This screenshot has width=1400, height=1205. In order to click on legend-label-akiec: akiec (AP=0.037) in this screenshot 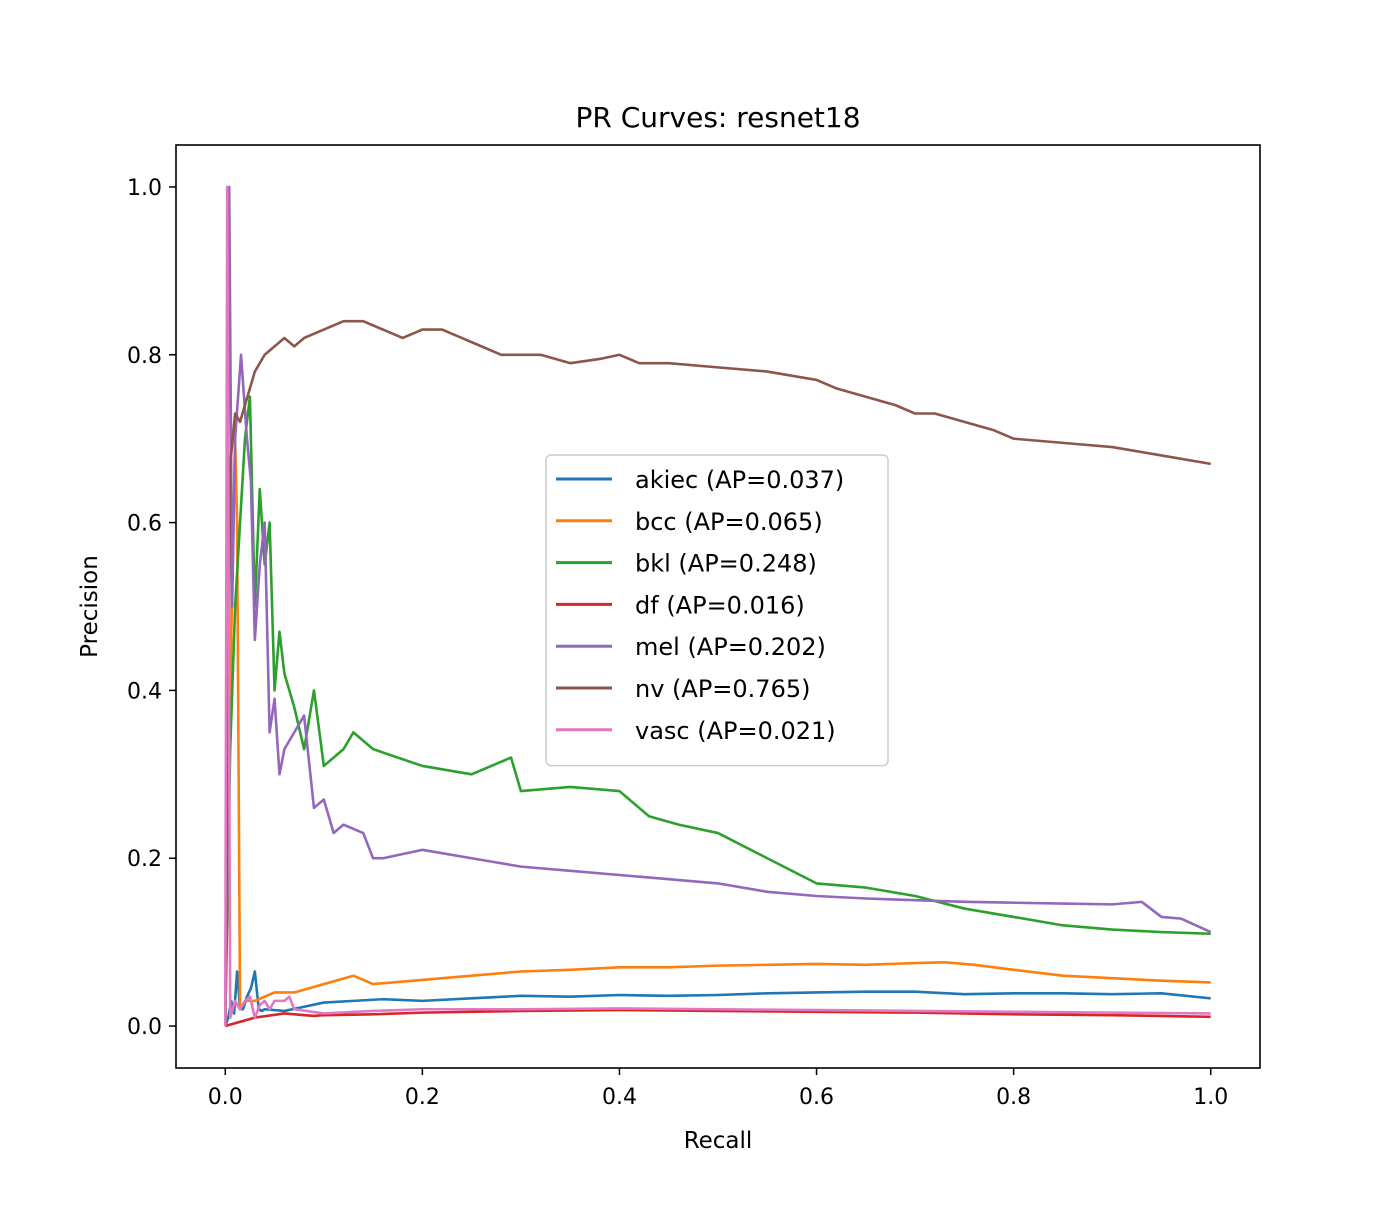, I will do `click(739, 480)`.